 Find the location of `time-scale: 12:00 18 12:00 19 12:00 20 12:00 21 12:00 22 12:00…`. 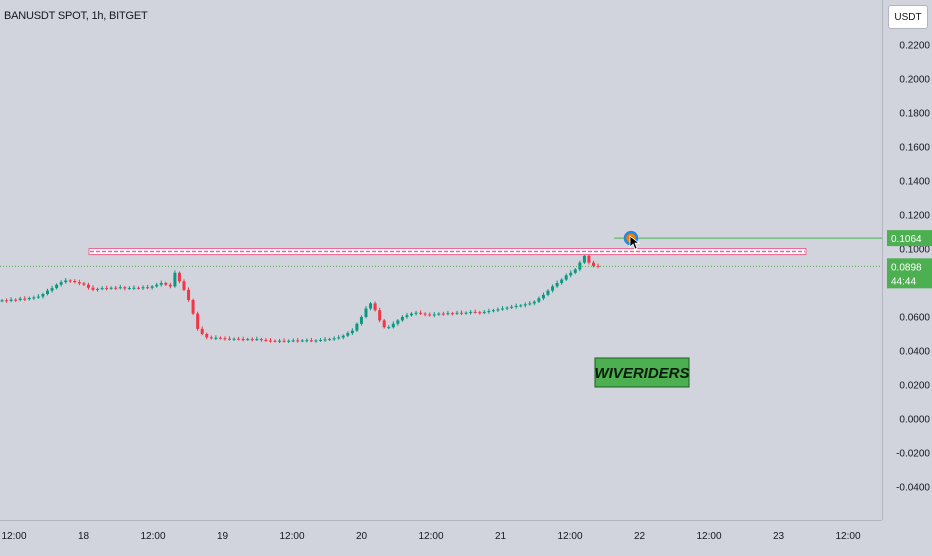

time-scale: 12:00 18 12:00 19 12:00 20 12:00 21 12:00 22 12:00… is located at coordinates (441, 535).